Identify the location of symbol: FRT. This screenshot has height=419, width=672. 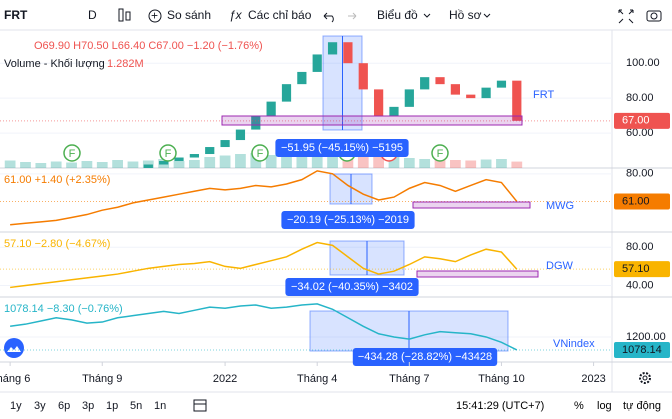
(16, 15).